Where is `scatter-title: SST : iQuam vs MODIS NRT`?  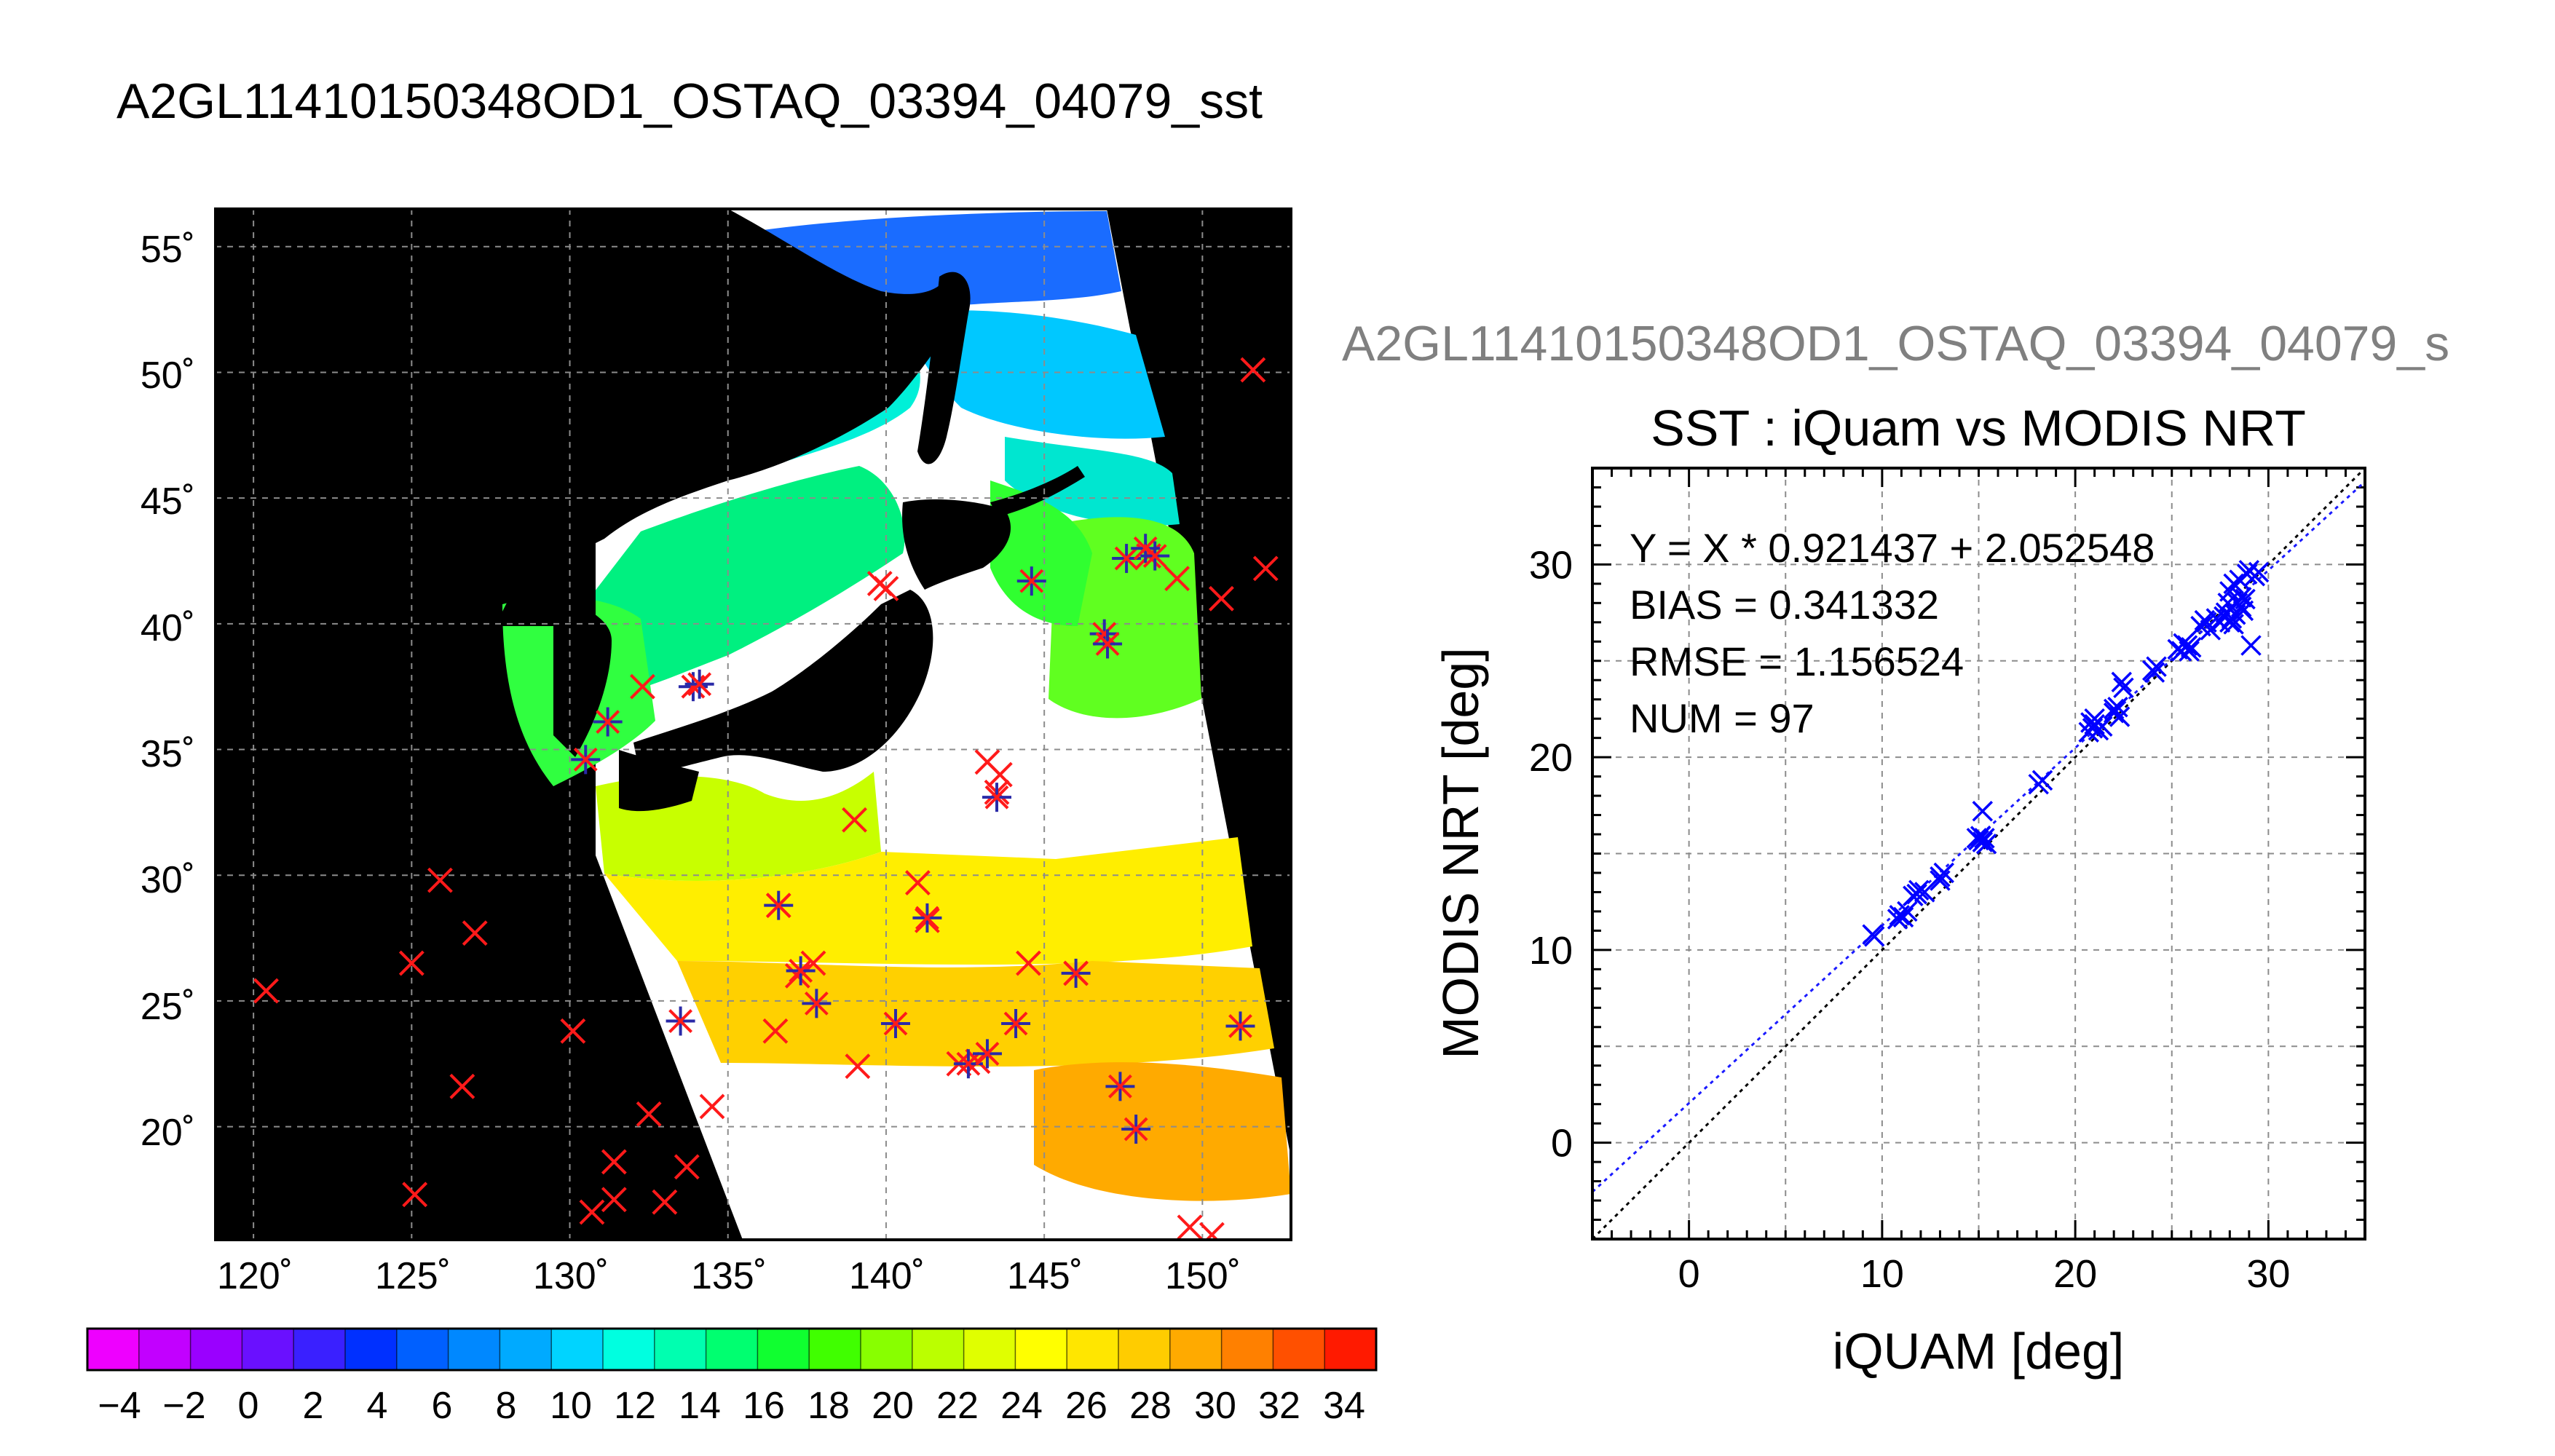 scatter-title: SST : iQuam vs MODIS NRT is located at coordinates (1978, 428).